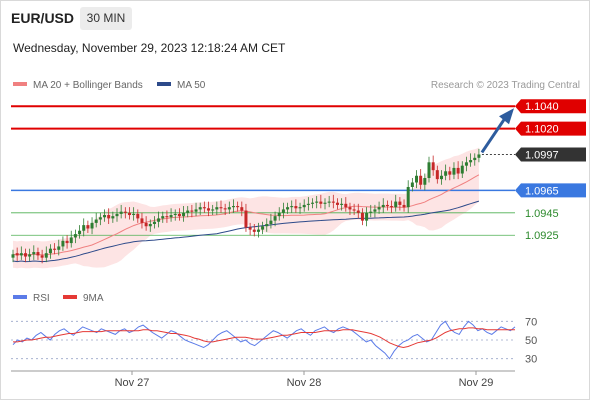 This screenshot has height=400, width=590. Describe the element at coordinates (531, 341) in the screenshot. I see `rsi-tick-50: 50` at that location.